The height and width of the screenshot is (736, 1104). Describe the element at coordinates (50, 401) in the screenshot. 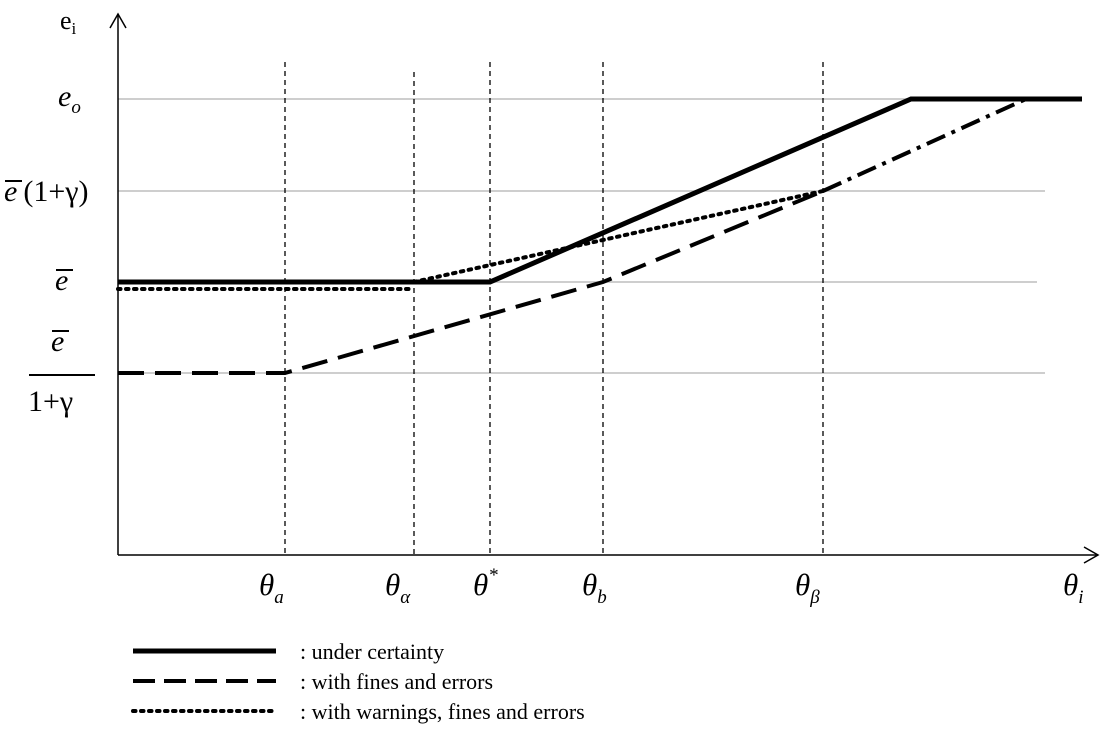

I see `fraction-denominator: 1+γ` at that location.